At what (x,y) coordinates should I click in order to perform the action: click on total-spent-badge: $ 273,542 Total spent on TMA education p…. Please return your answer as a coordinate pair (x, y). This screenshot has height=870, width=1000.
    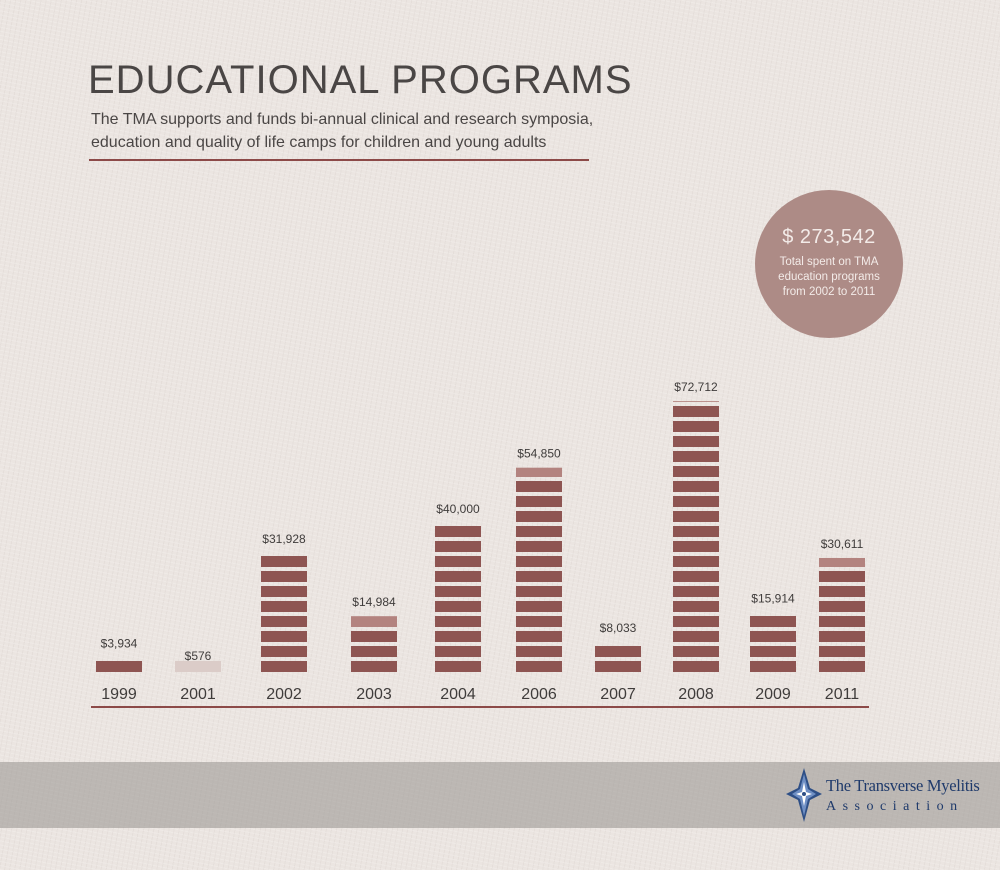
    Looking at the image, I should click on (829, 264).